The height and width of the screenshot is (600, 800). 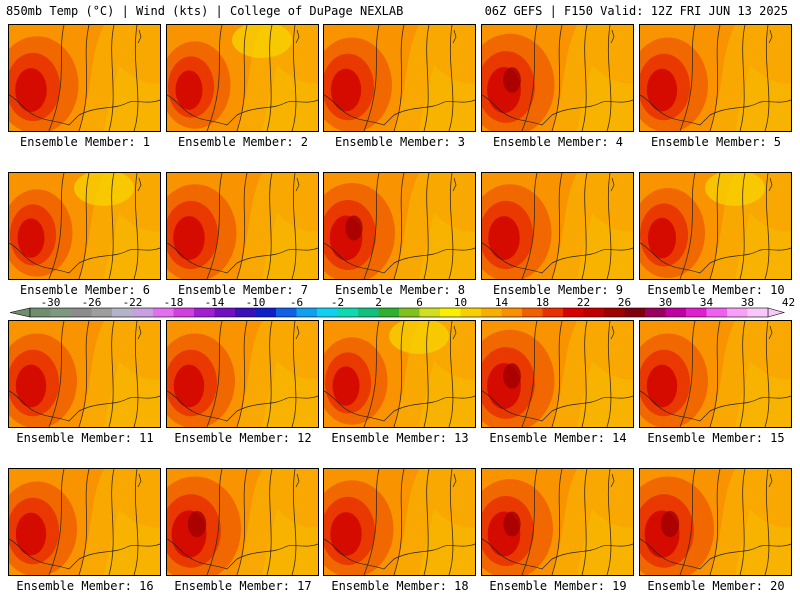 What do you see at coordinates (400, 586) in the screenshot?
I see `ensemble-member-label: Ensemble Member: 18` at bounding box center [400, 586].